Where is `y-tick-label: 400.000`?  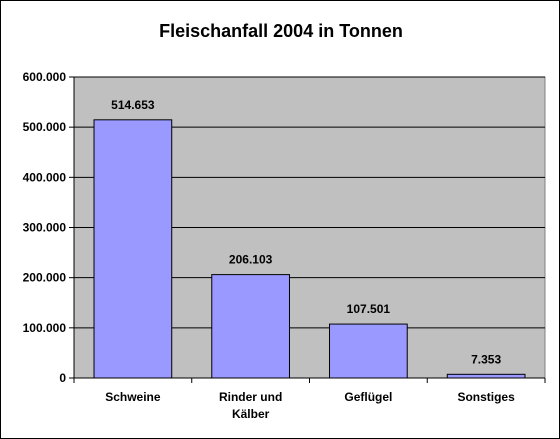
y-tick-label: 400.000 is located at coordinates (45, 177).